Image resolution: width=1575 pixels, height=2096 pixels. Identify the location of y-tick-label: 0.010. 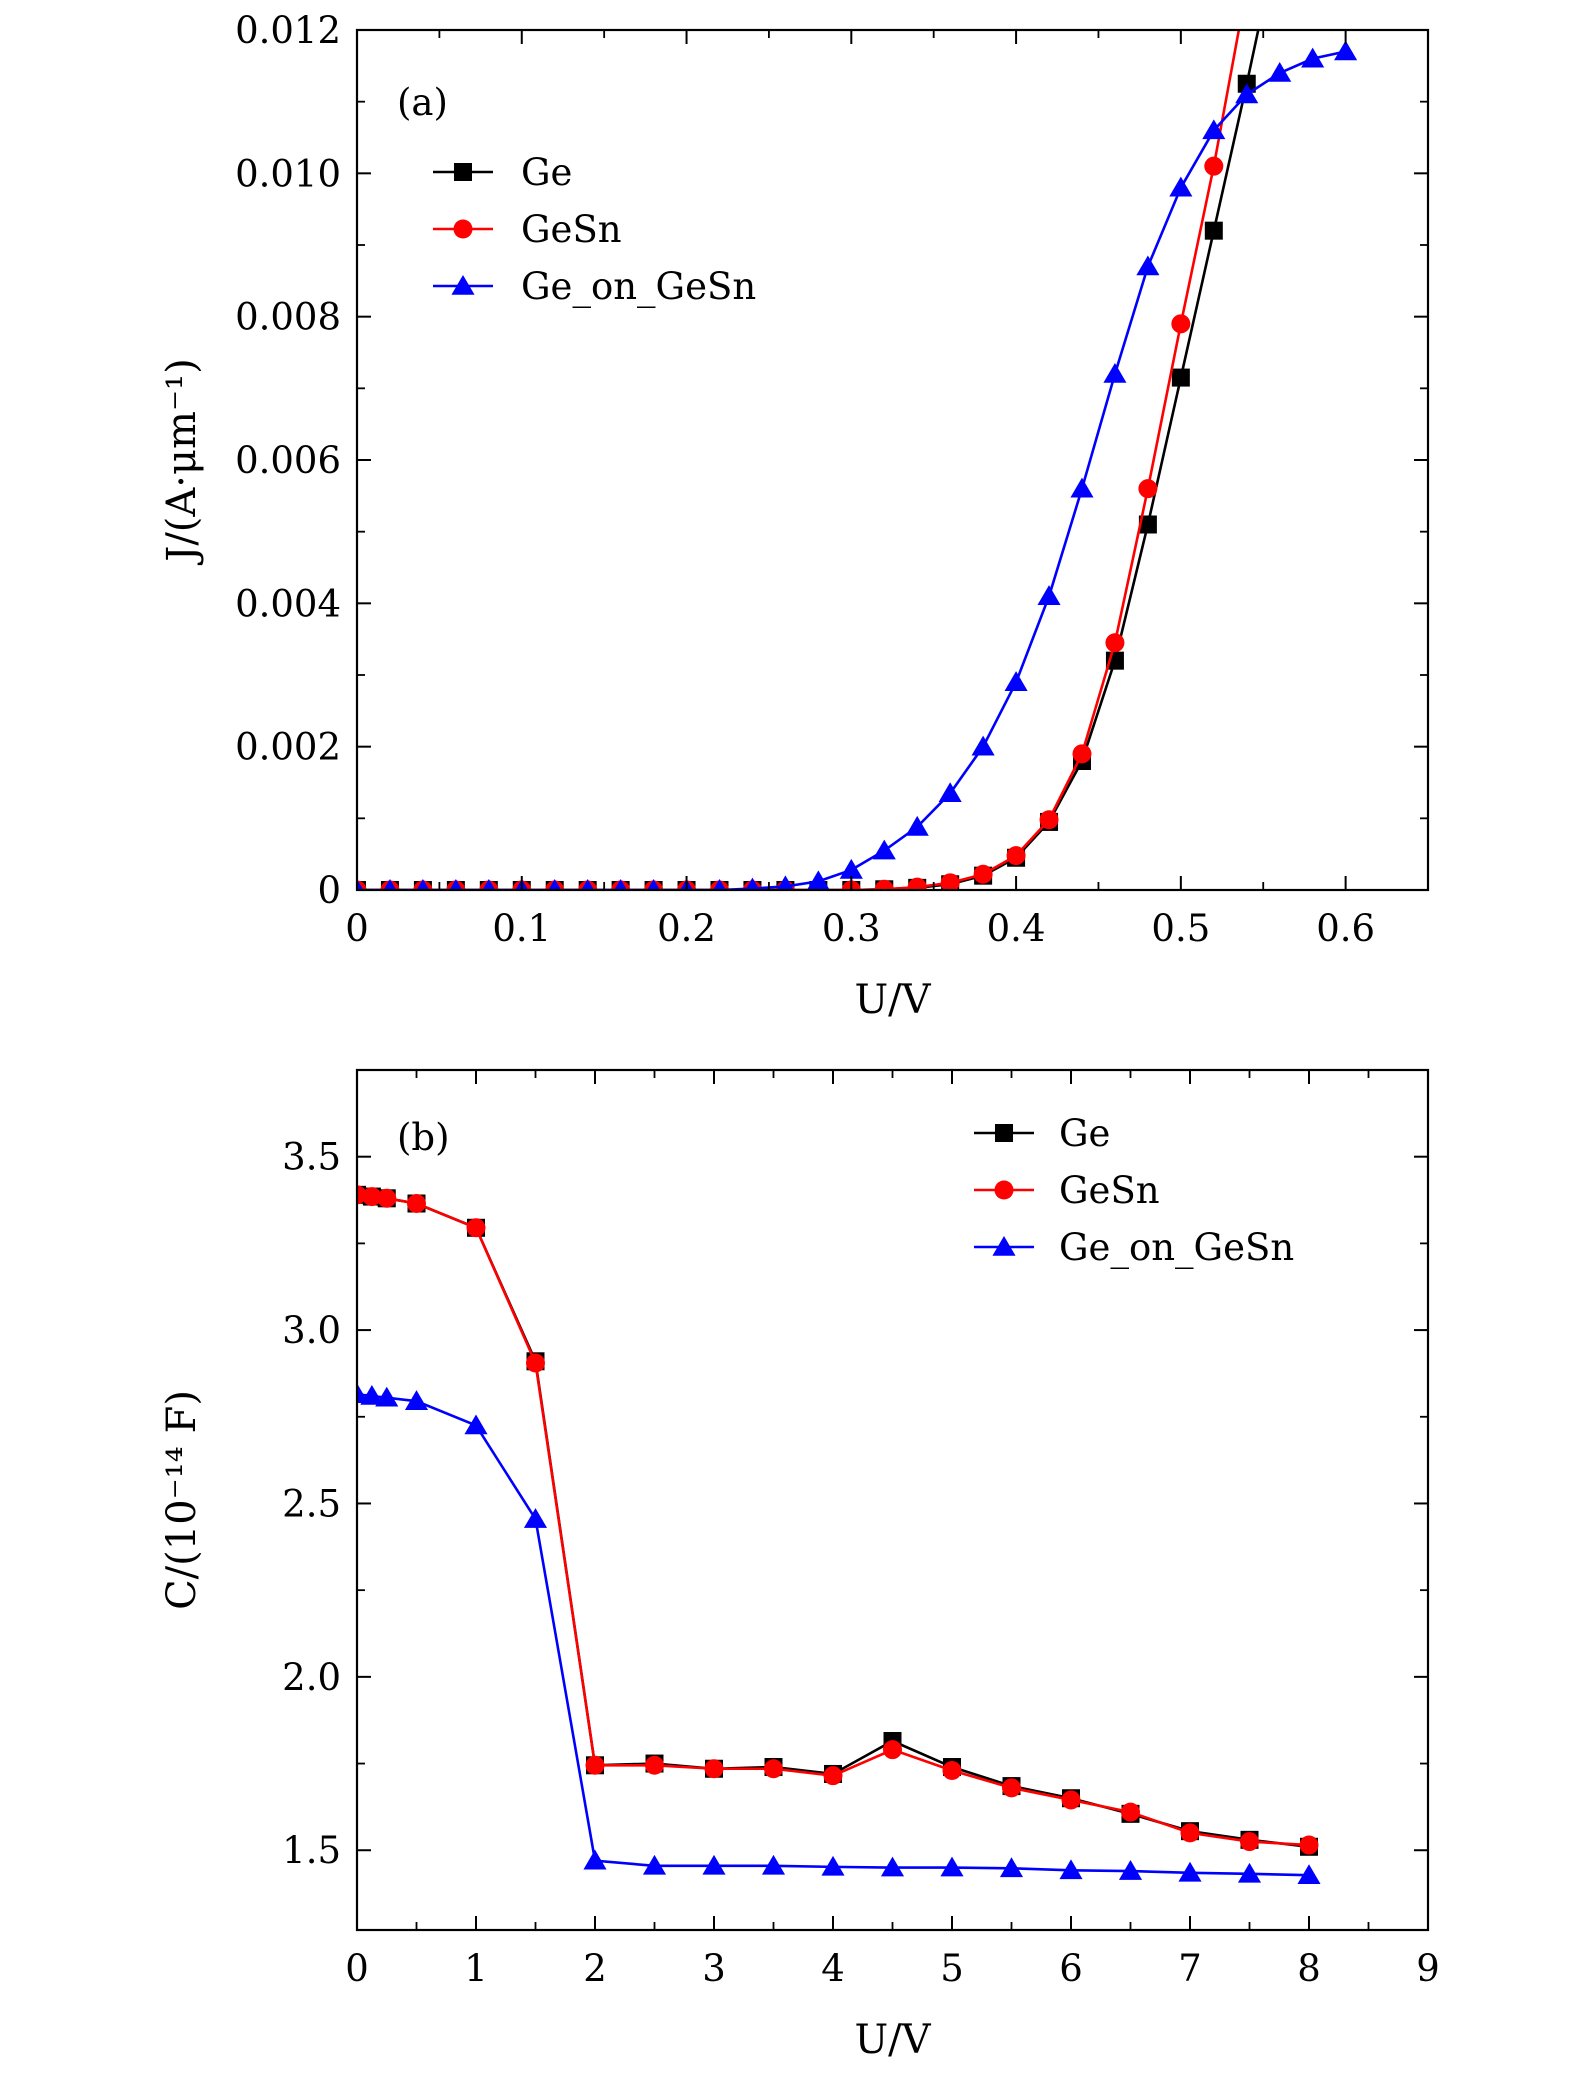
(288, 173).